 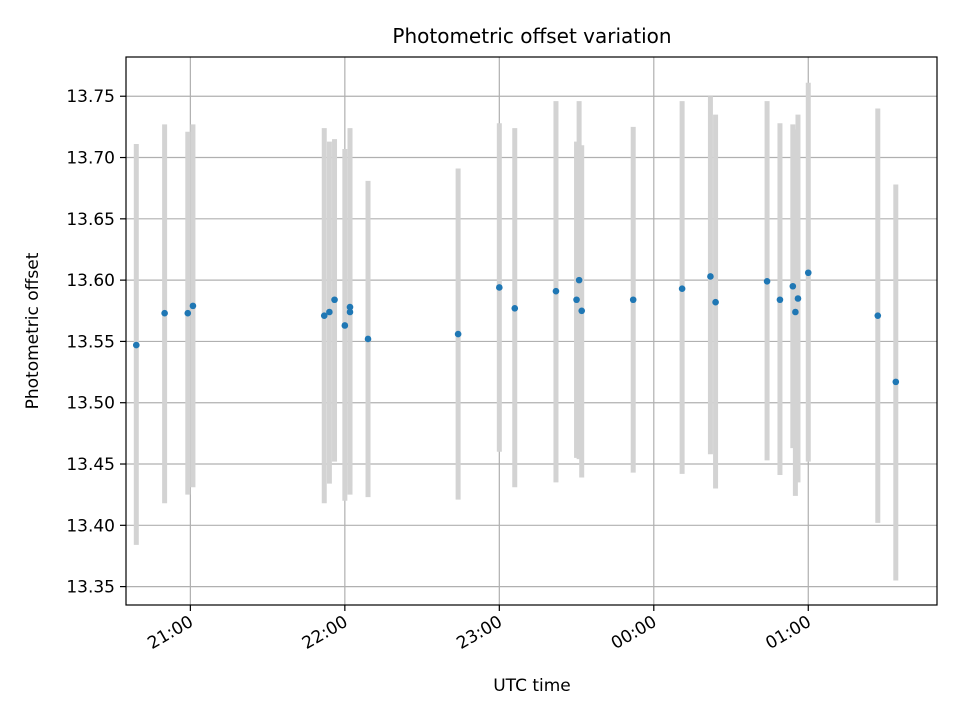 I want to click on data-points, so click(x=516, y=327).